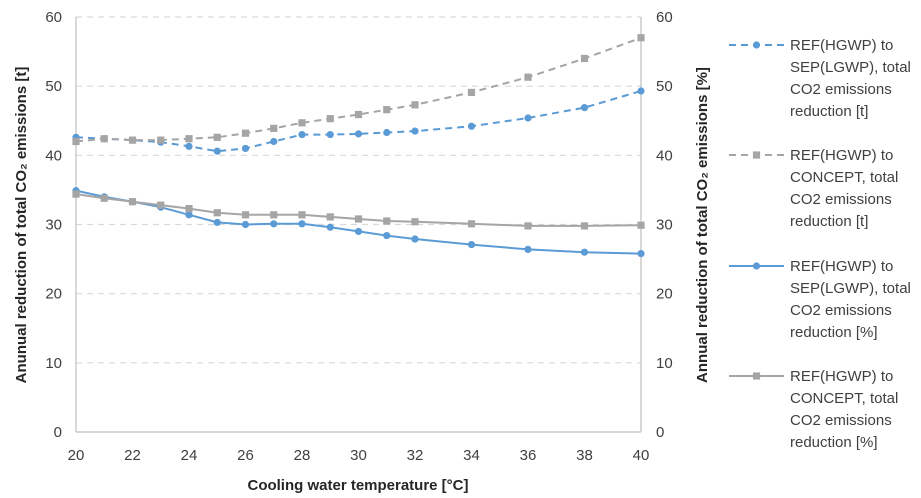 The image size is (921, 498). What do you see at coordinates (357, 485) in the screenshot?
I see `x-axis-title: Cooling water temperature [°C]` at bounding box center [357, 485].